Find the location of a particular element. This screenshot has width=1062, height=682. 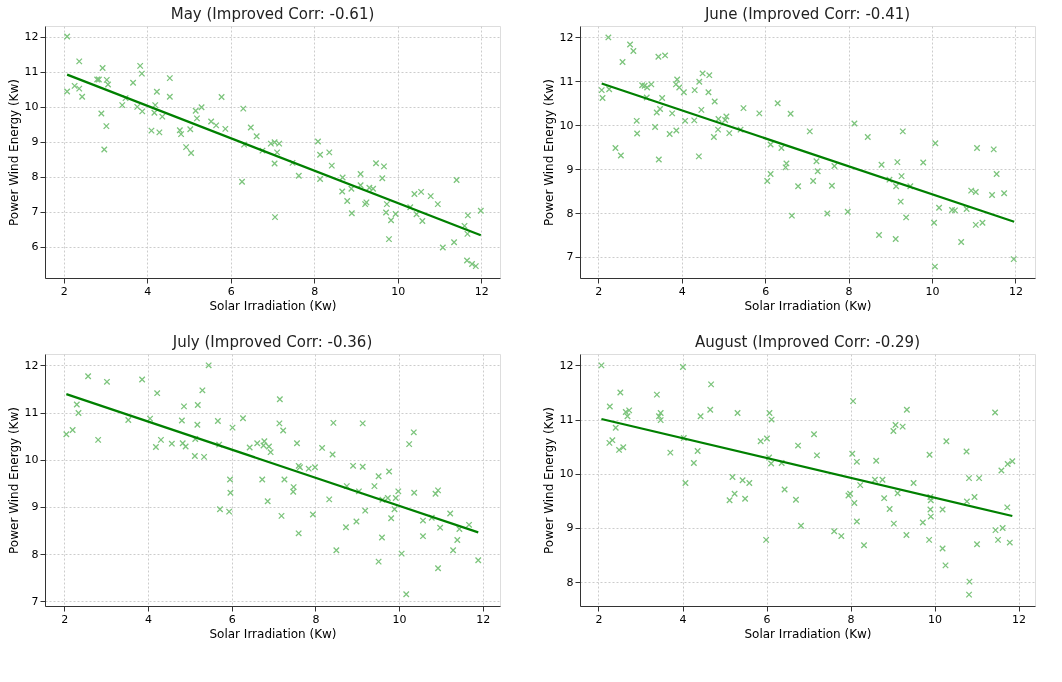

chart-title: July (Improved Corr: -0.36) is located at coordinates (272, 342).